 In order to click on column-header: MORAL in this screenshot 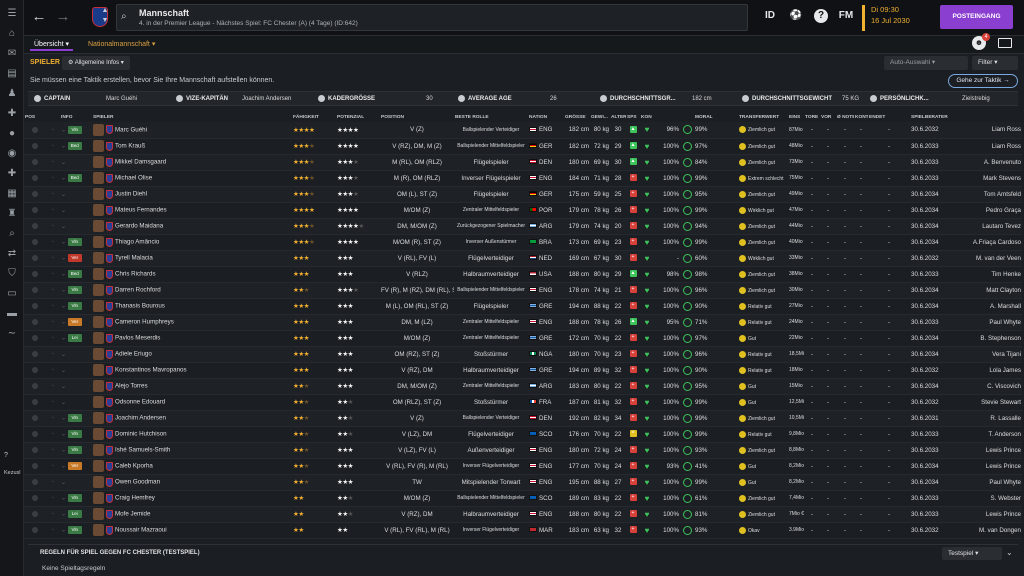, I will do `click(704, 117)`.